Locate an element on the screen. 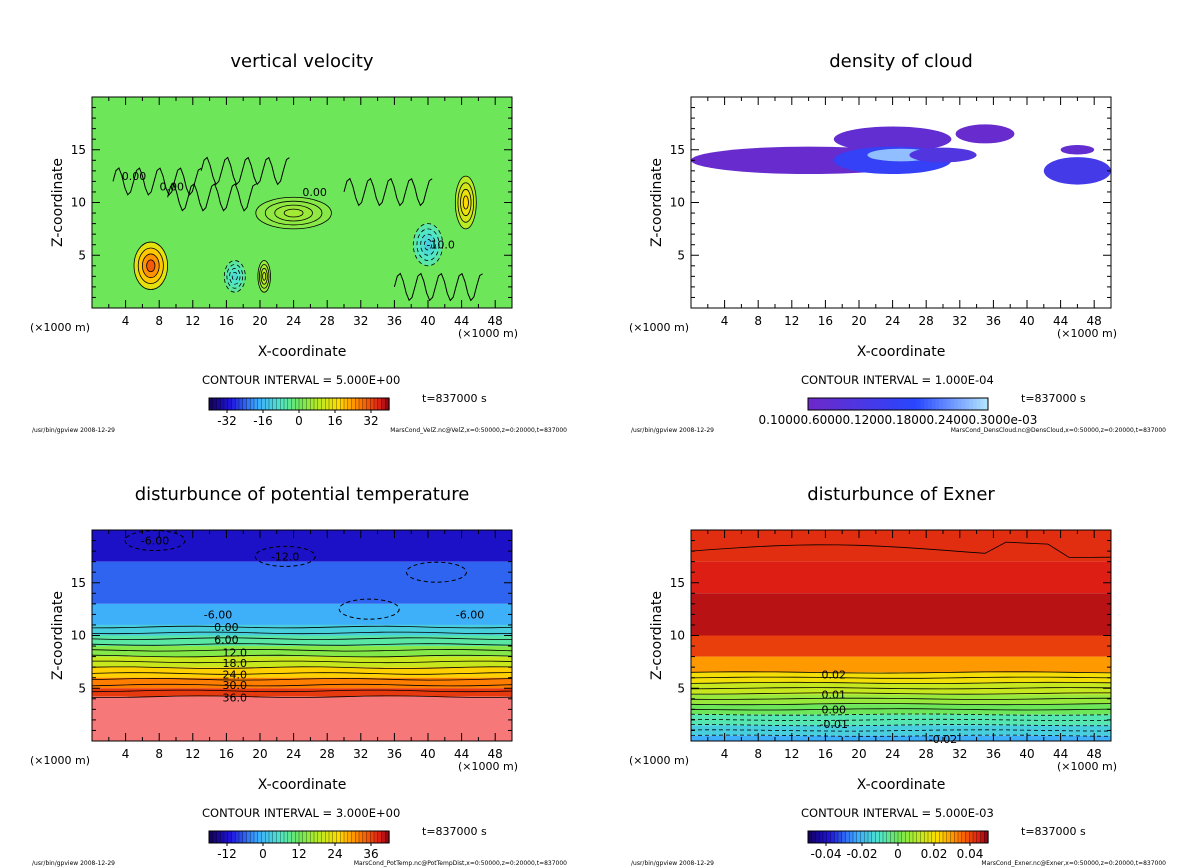 The image size is (1200, 868). colorbar-tick-label: 0.10000.60000.12000.18000.24000.3000e-03 is located at coordinates (898, 420).